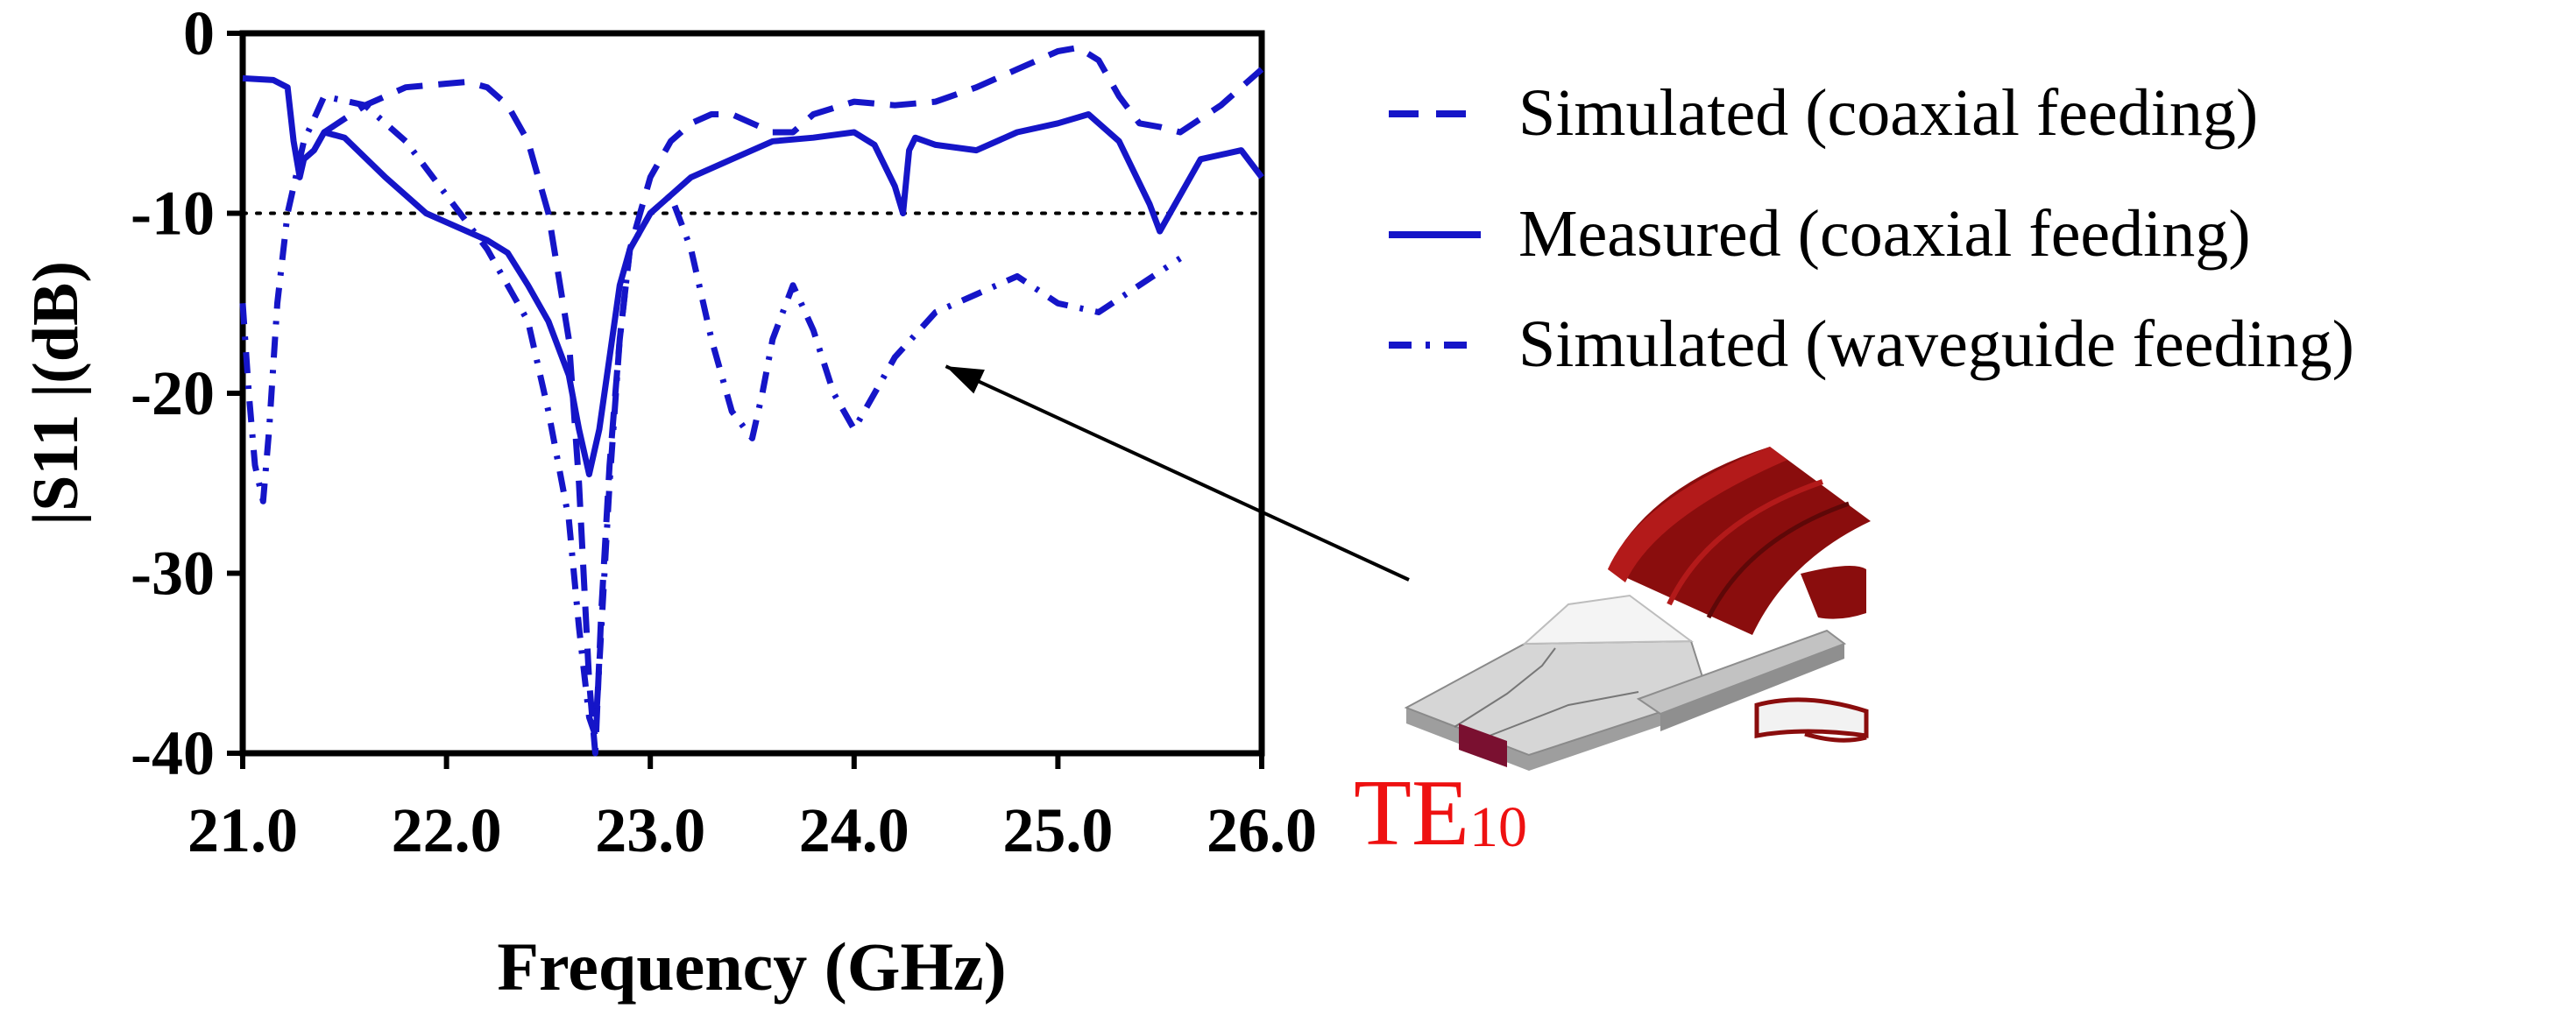  What do you see at coordinates (854, 830) in the screenshot?
I see `x-tick-label: 24.0` at bounding box center [854, 830].